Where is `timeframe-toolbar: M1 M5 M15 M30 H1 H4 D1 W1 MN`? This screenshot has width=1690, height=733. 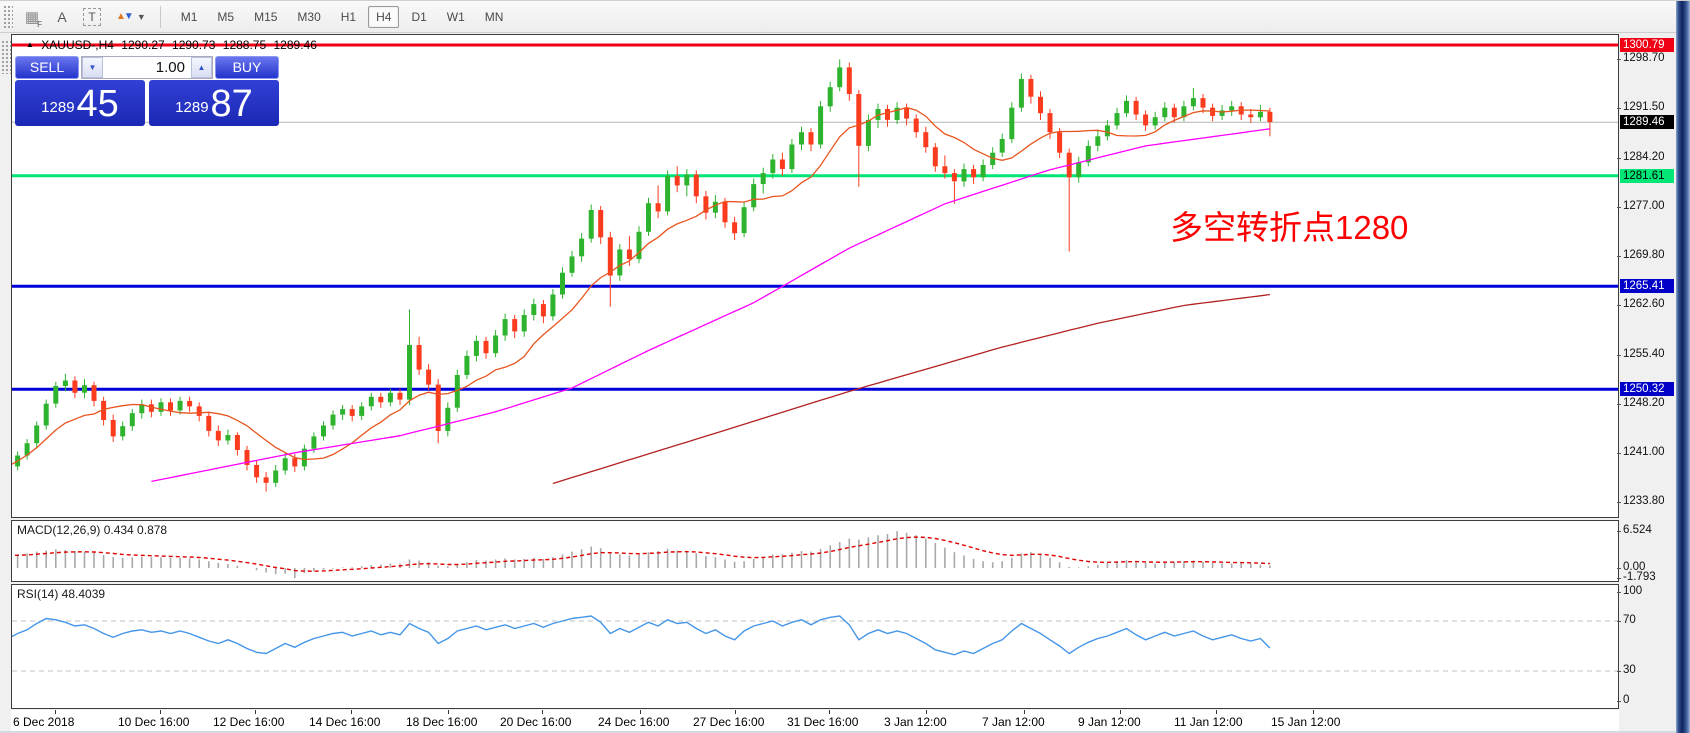
timeframe-toolbar: M1 M5 M15 M30 H1 H4 D1 W1 MN is located at coordinates (342, 16).